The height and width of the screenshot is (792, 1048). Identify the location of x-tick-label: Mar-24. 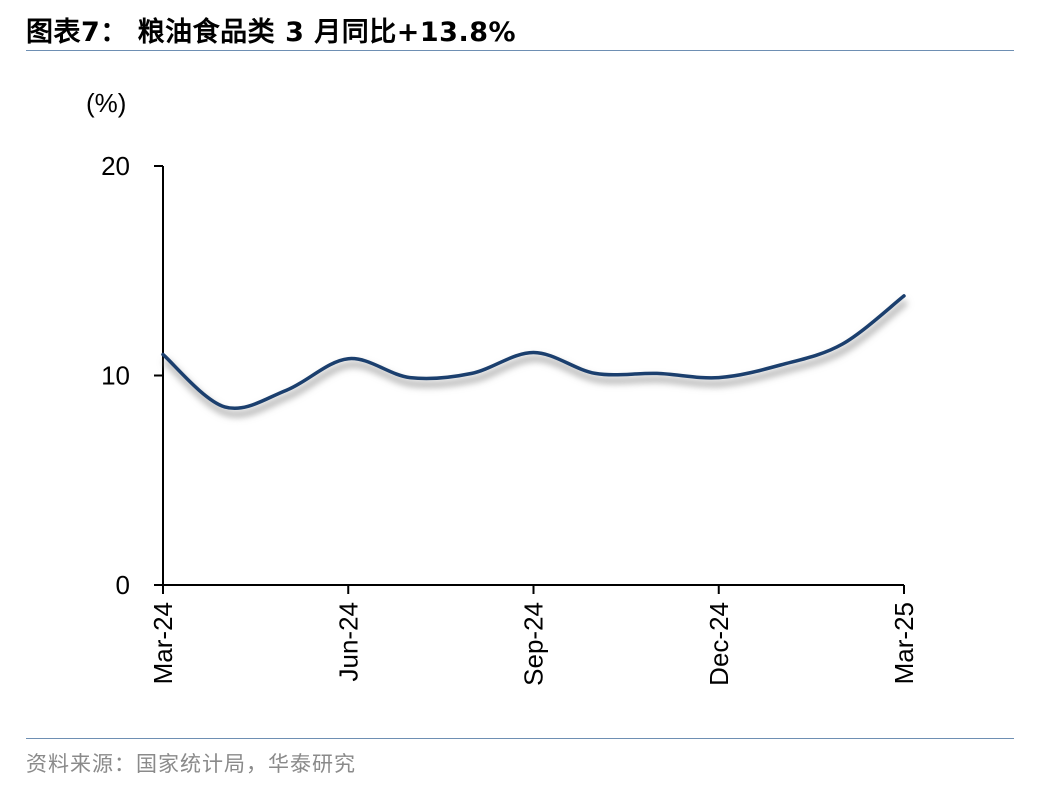
(163, 643).